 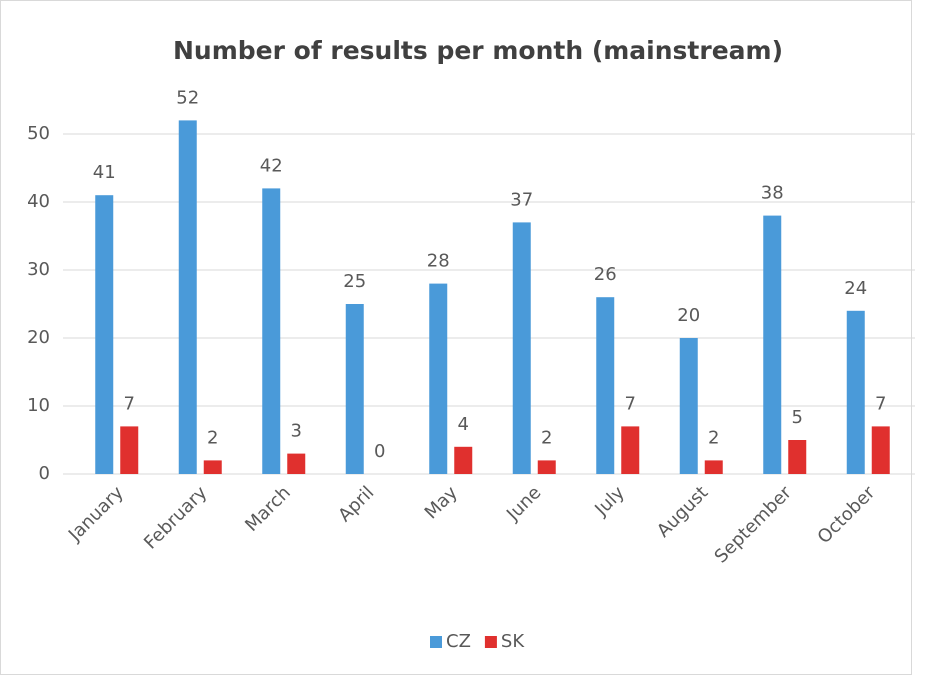 I want to click on data-label: 5, so click(x=797, y=417).